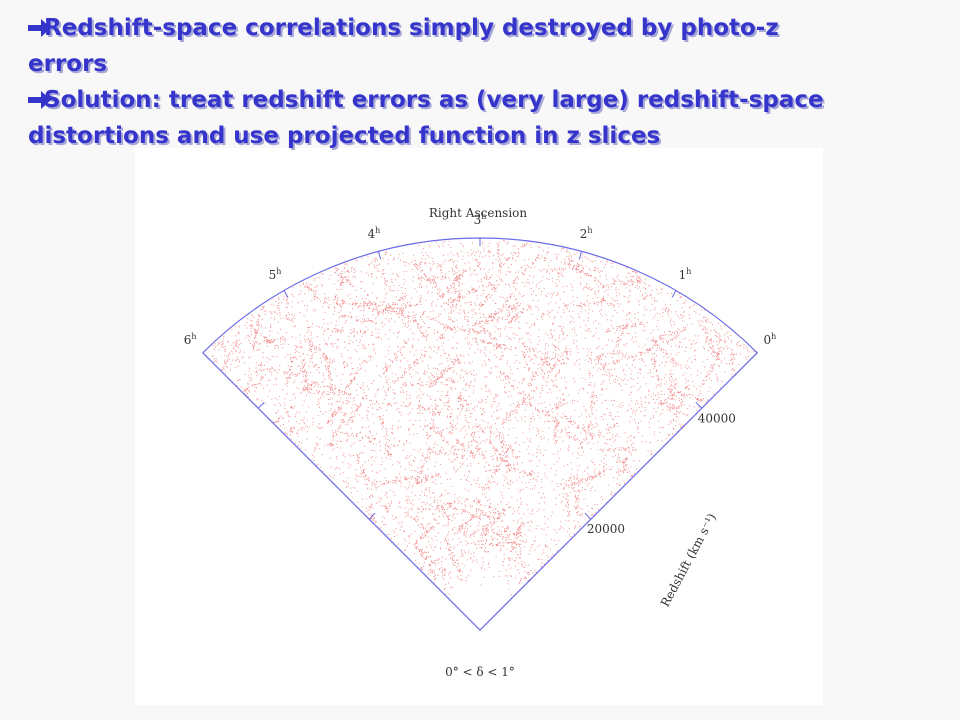  I want to click on ra-label: 2h, so click(586, 233).